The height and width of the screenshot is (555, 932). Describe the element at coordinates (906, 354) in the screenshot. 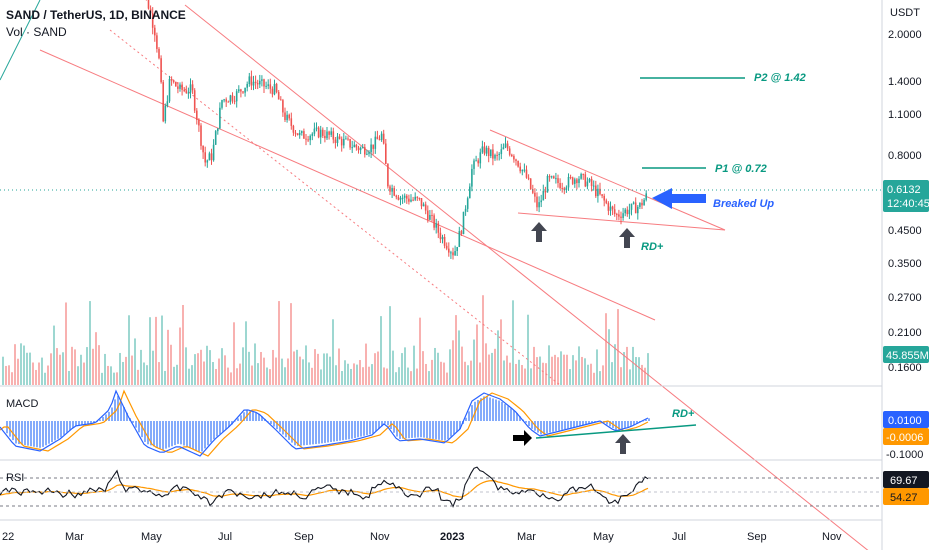

I see `volume-badge` at that location.